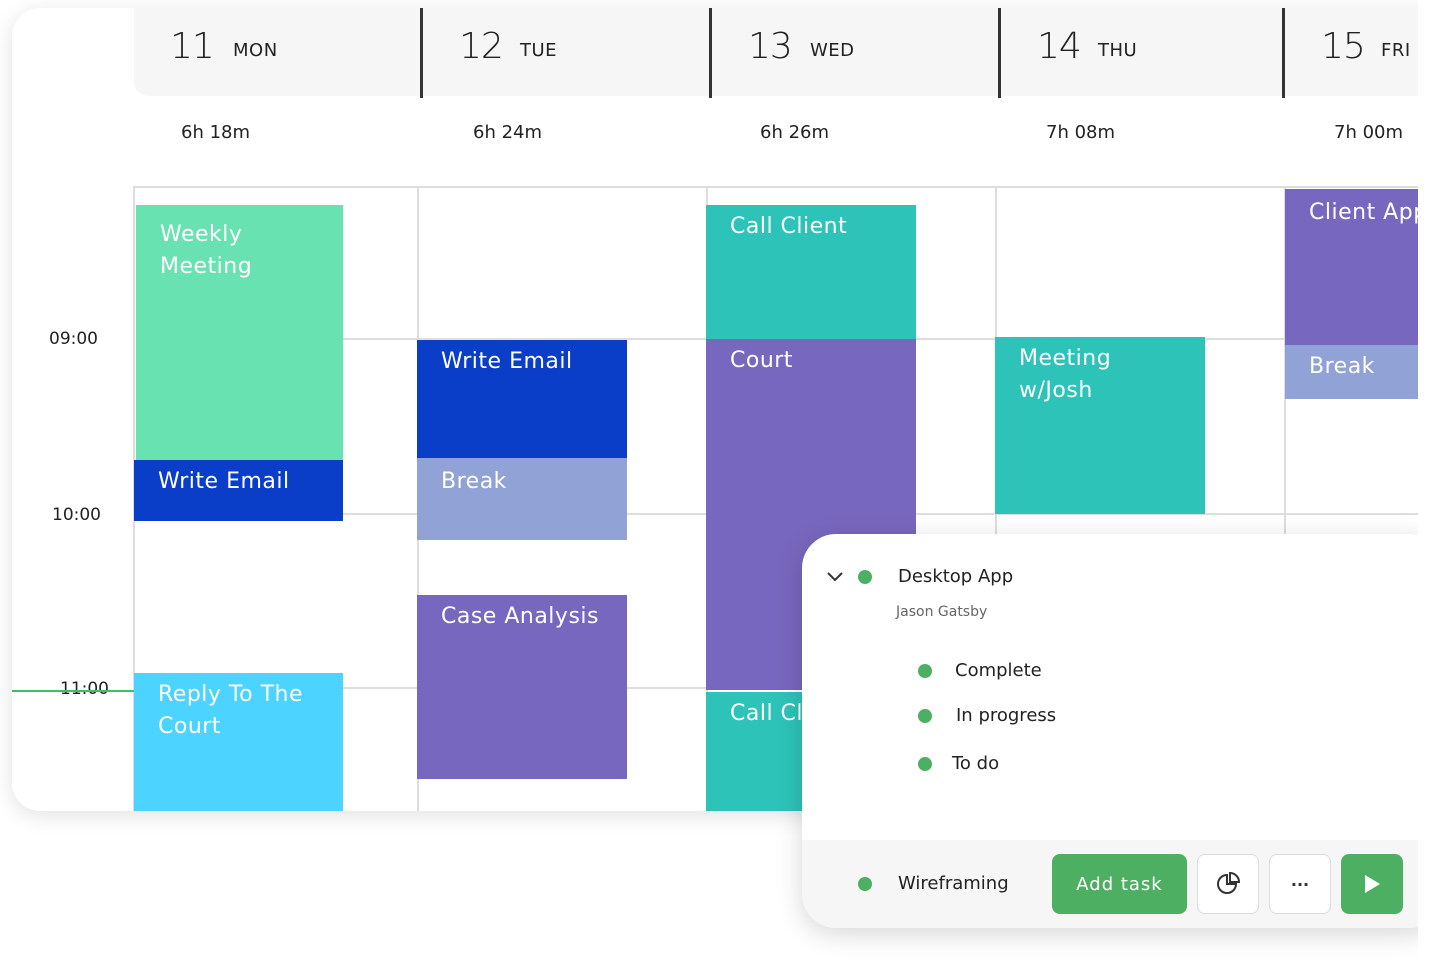  I want to click on more-icon: ···, so click(1300, 884).